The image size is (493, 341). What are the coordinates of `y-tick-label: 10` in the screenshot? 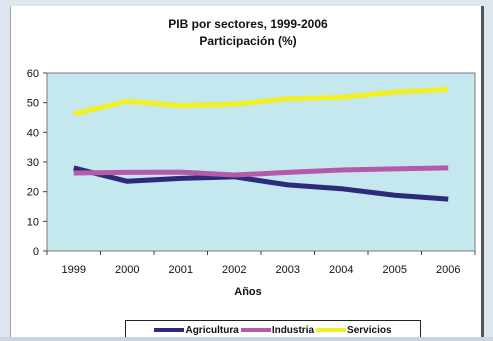 It's located at (33, 222).